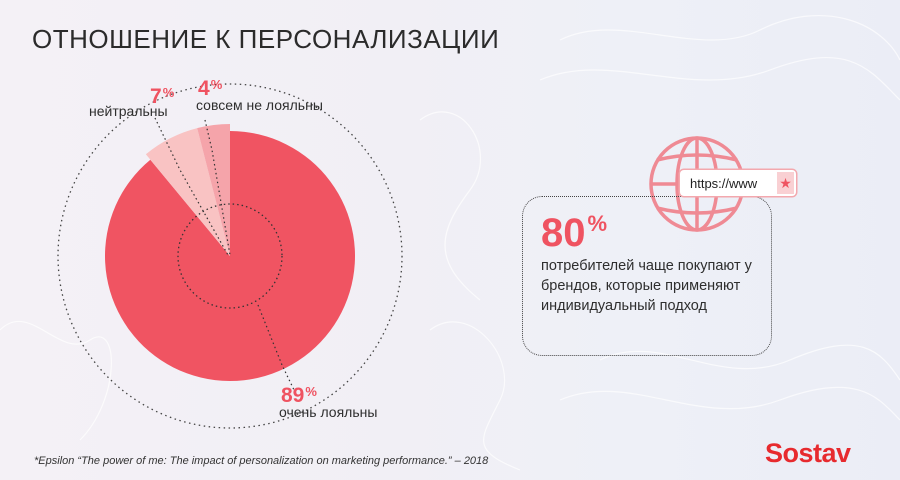  What do you see at coordinates (191, 186) in the screenshot?
I see `leader-line-neutral` at bounding box center [191, 186].